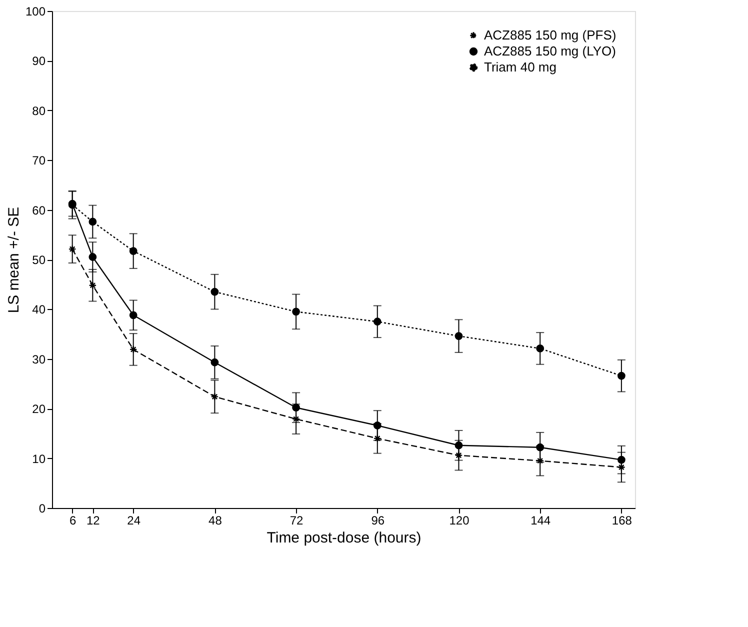 Image resolution: width=748 pixels, height=627 pixels. Describe the element at coordinates (42, 509) in the screenshot. I see `y-tick-label: 0` at that location.